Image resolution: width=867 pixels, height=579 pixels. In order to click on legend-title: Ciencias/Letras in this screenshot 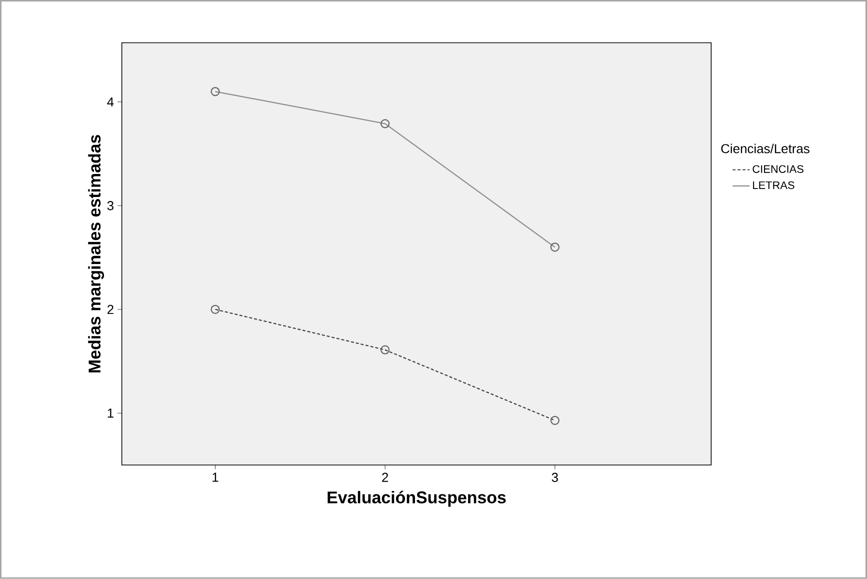, I will do `click(765, 149)`.